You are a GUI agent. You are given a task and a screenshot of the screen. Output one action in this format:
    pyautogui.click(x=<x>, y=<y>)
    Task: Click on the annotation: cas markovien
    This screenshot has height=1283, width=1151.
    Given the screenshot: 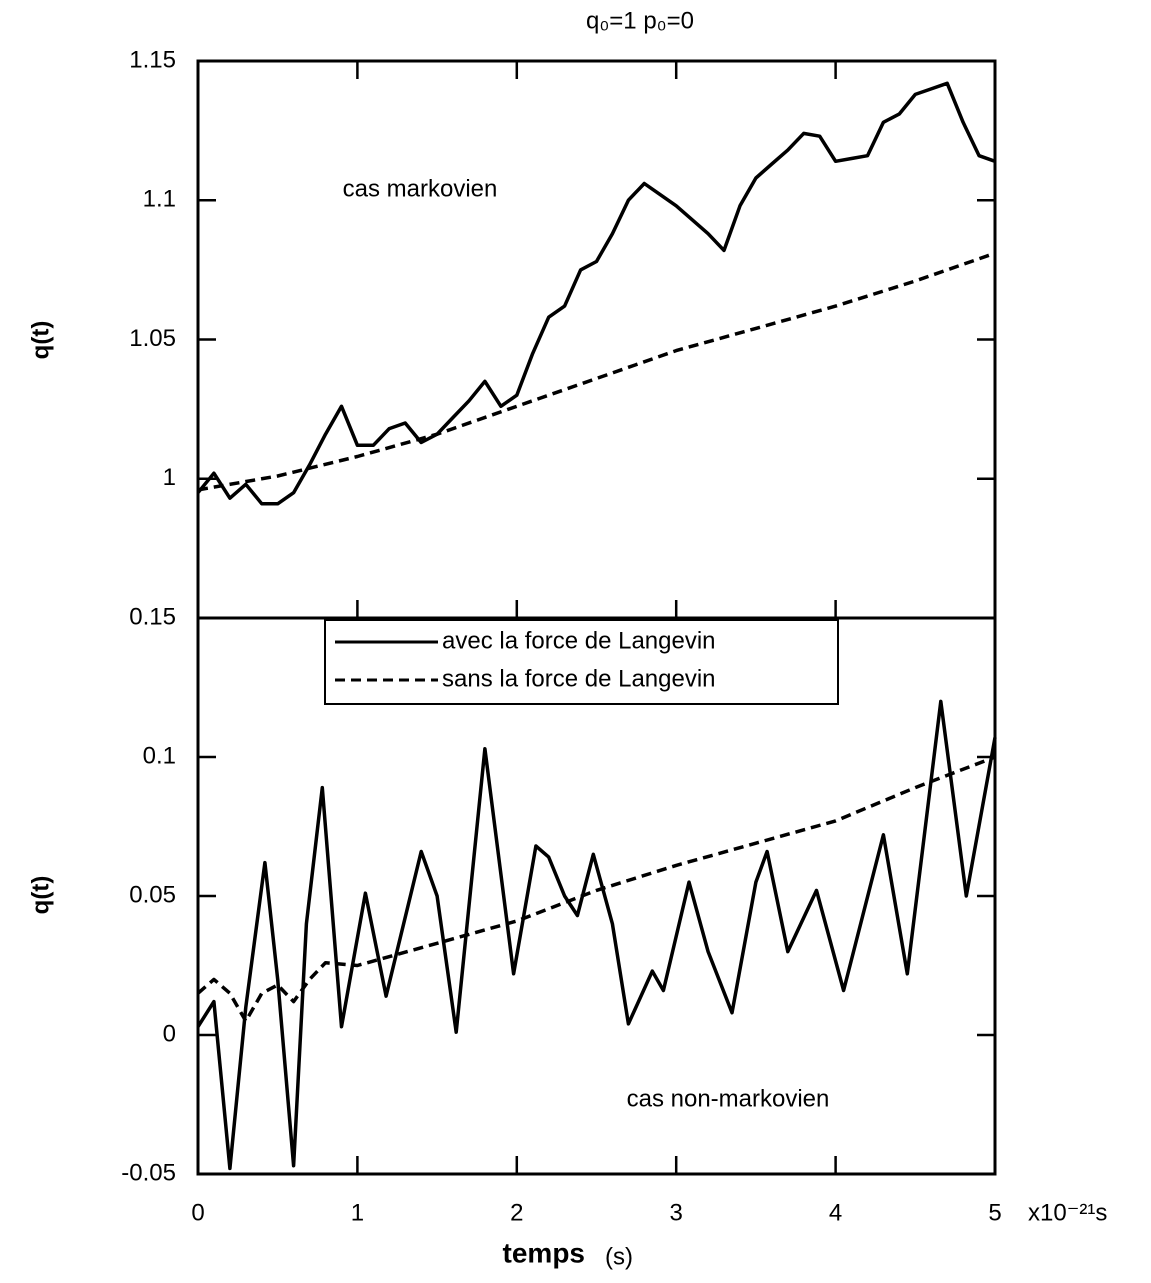 What is the action you would take?
    pyautogui.click(x=420, y=188)
    